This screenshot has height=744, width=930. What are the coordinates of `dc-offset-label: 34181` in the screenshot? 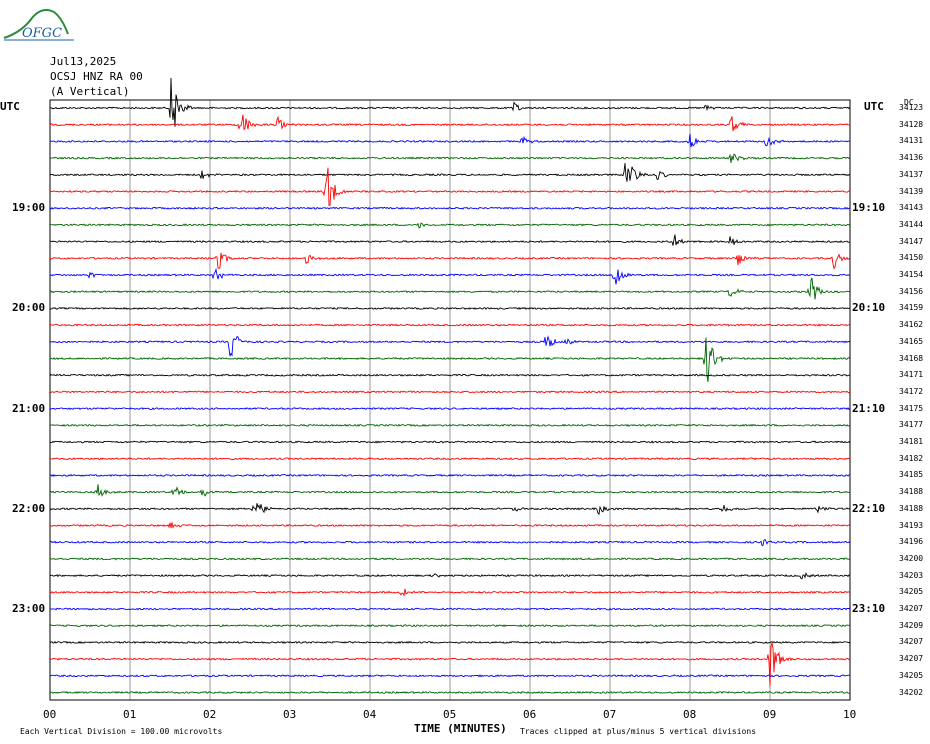 It's located at (911, 441).